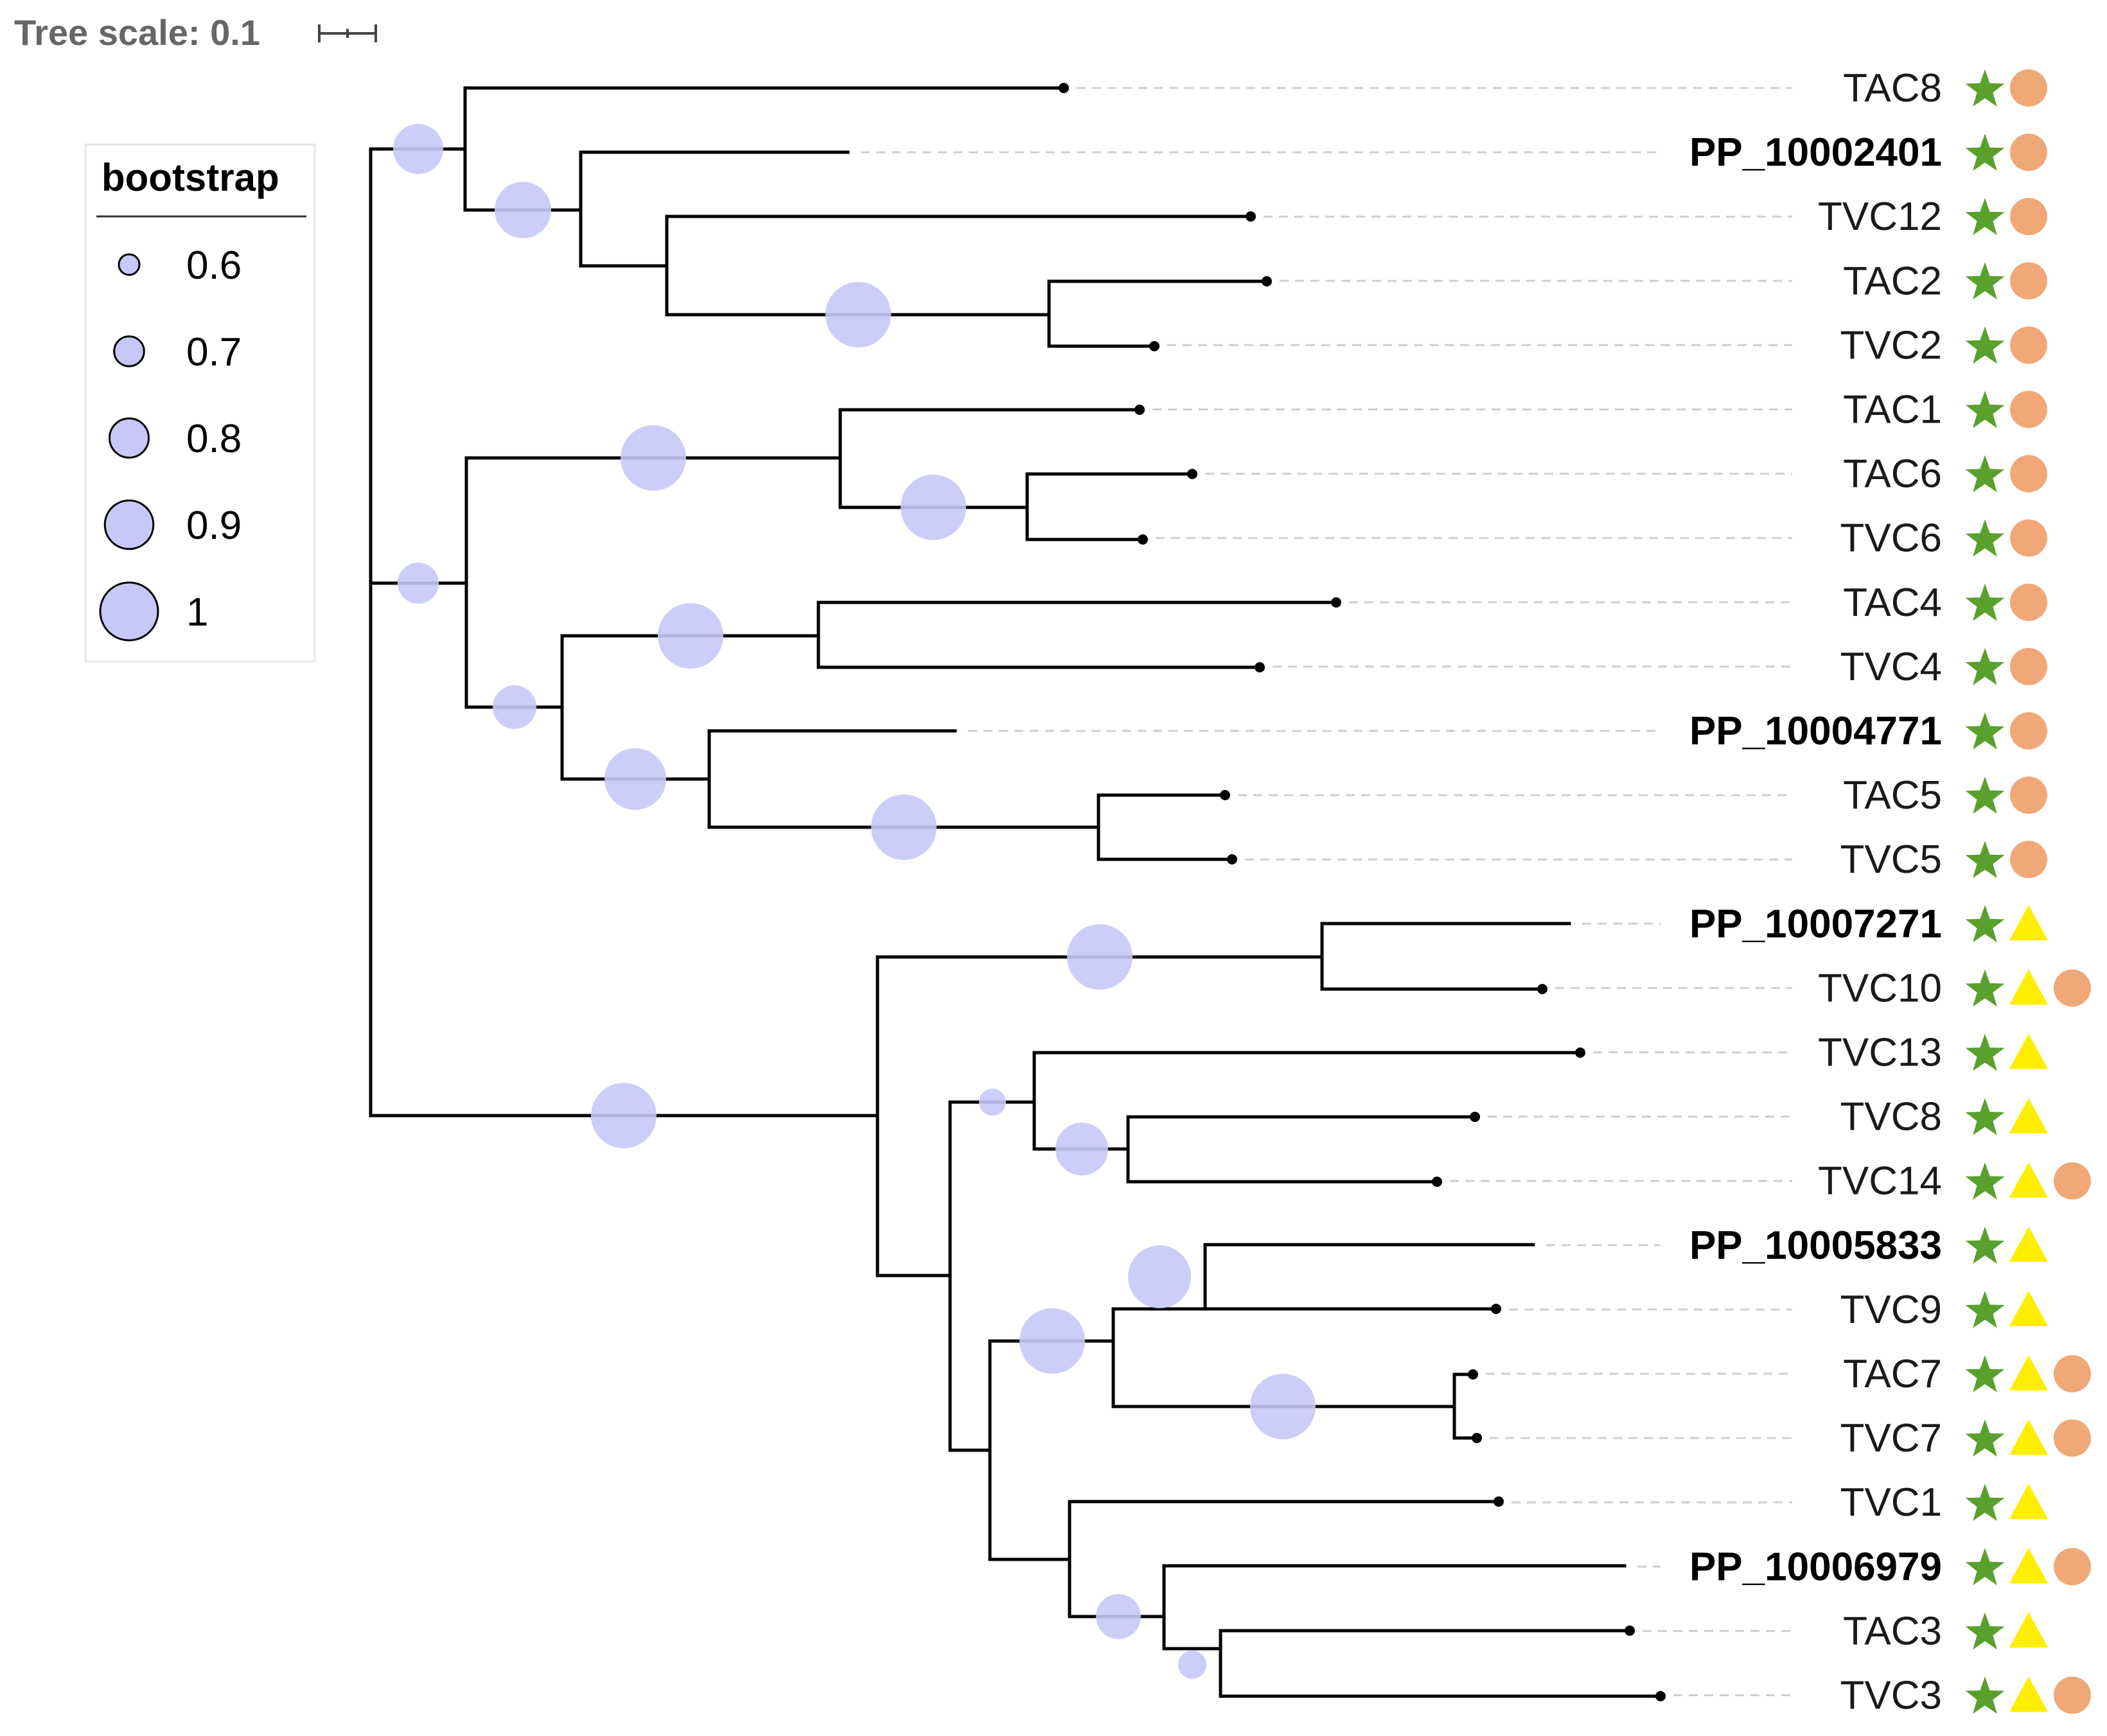 This screenshot has width=2107, height=1736. Describe the element at coordinates (1891, 1696) in the screenshot. I see `leaf-label: TVC3` at that location.